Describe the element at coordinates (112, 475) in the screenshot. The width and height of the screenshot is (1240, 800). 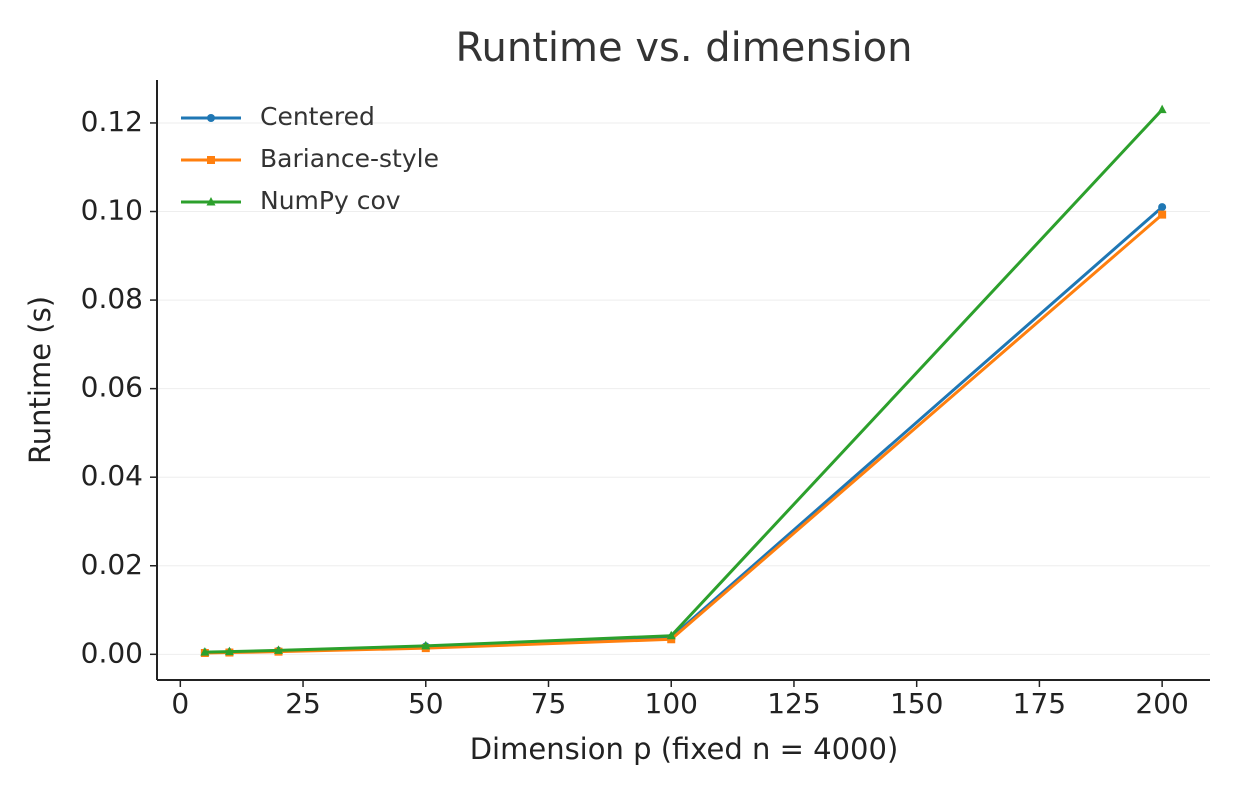
I see `y-tick-label: 0.04` at that location.